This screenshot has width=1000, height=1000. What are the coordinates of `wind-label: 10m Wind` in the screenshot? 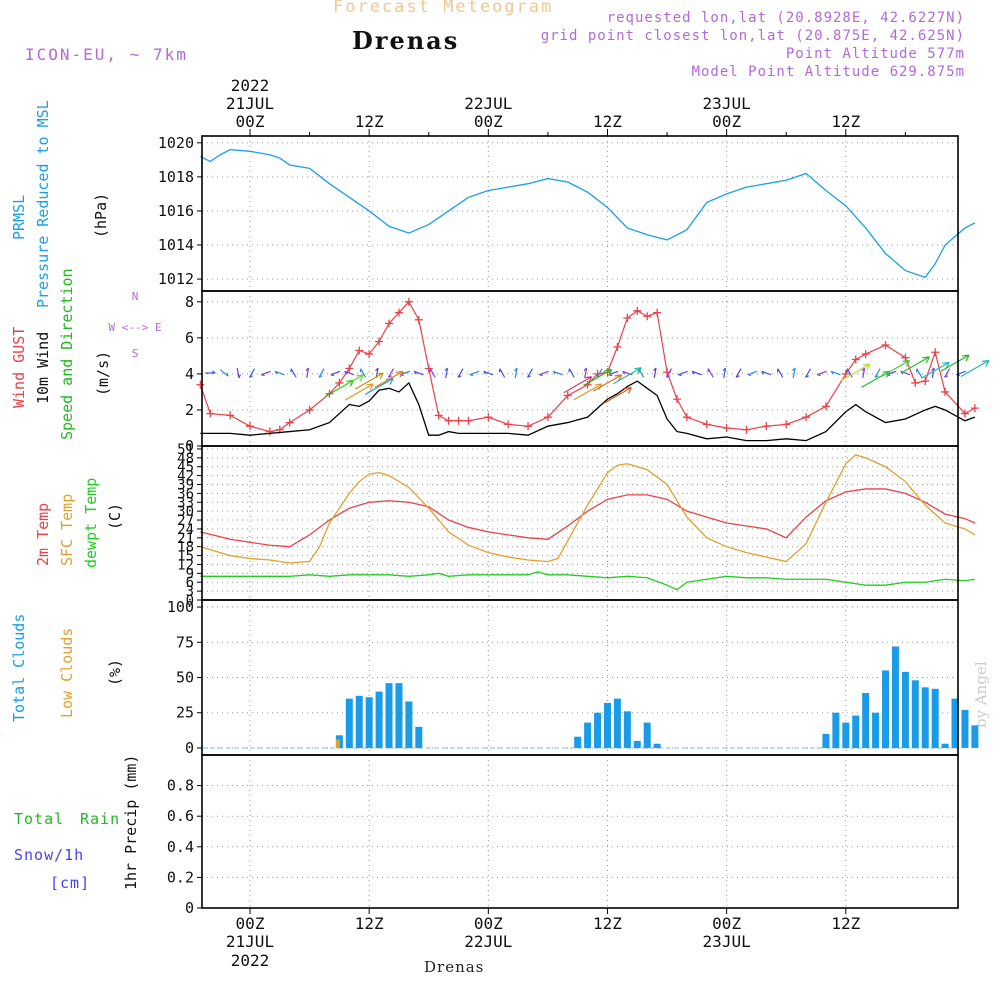 It's located at (43, 368).